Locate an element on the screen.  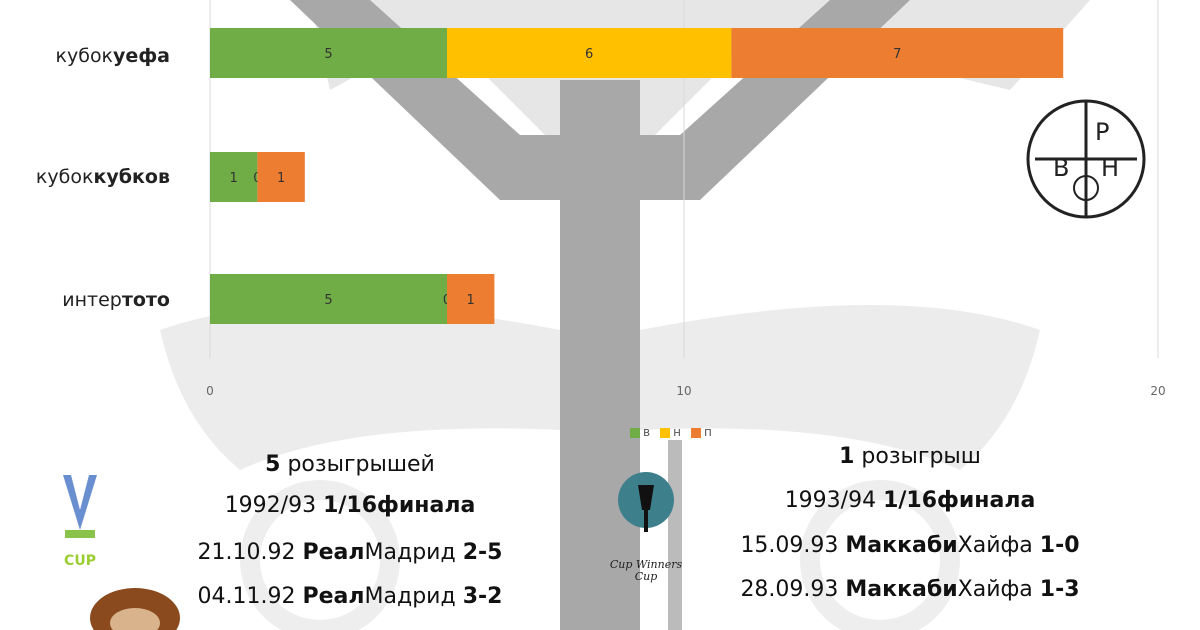
left-match-1: 21.10.92 РеалМадрид 2-5 is located at coordinates (350, 552).